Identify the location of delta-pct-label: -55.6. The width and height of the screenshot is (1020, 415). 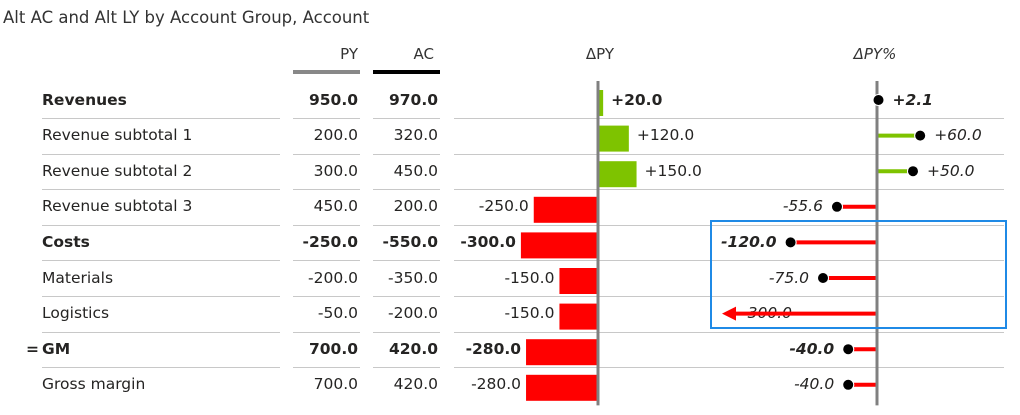
(802, 206).